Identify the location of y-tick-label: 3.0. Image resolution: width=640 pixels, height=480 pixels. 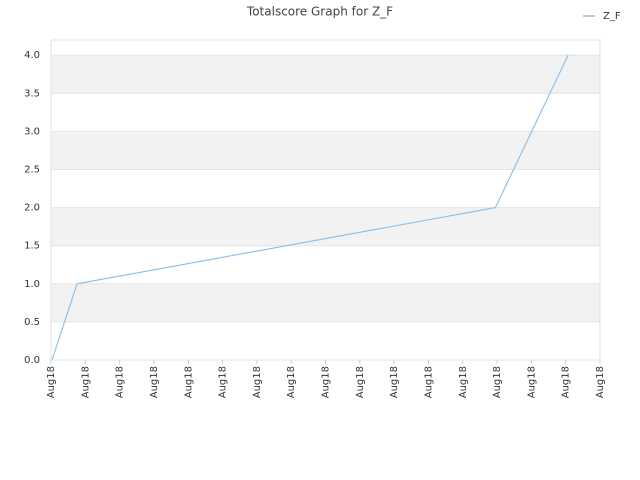
(32, 131).